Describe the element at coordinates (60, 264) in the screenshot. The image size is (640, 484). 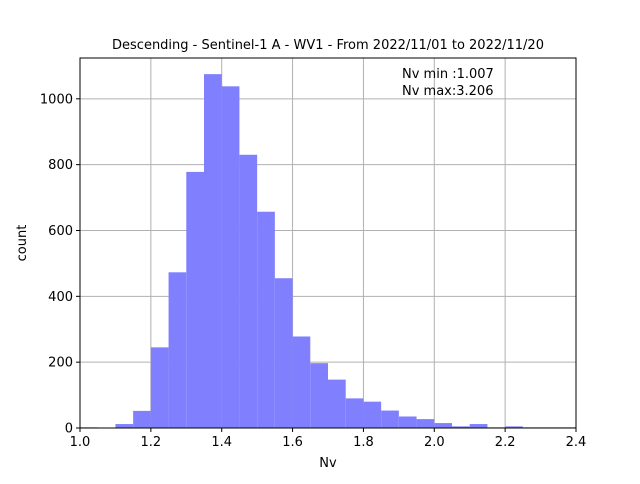
I see `y-axis-ticks: 0 200 400 600 800 1000` at that location.